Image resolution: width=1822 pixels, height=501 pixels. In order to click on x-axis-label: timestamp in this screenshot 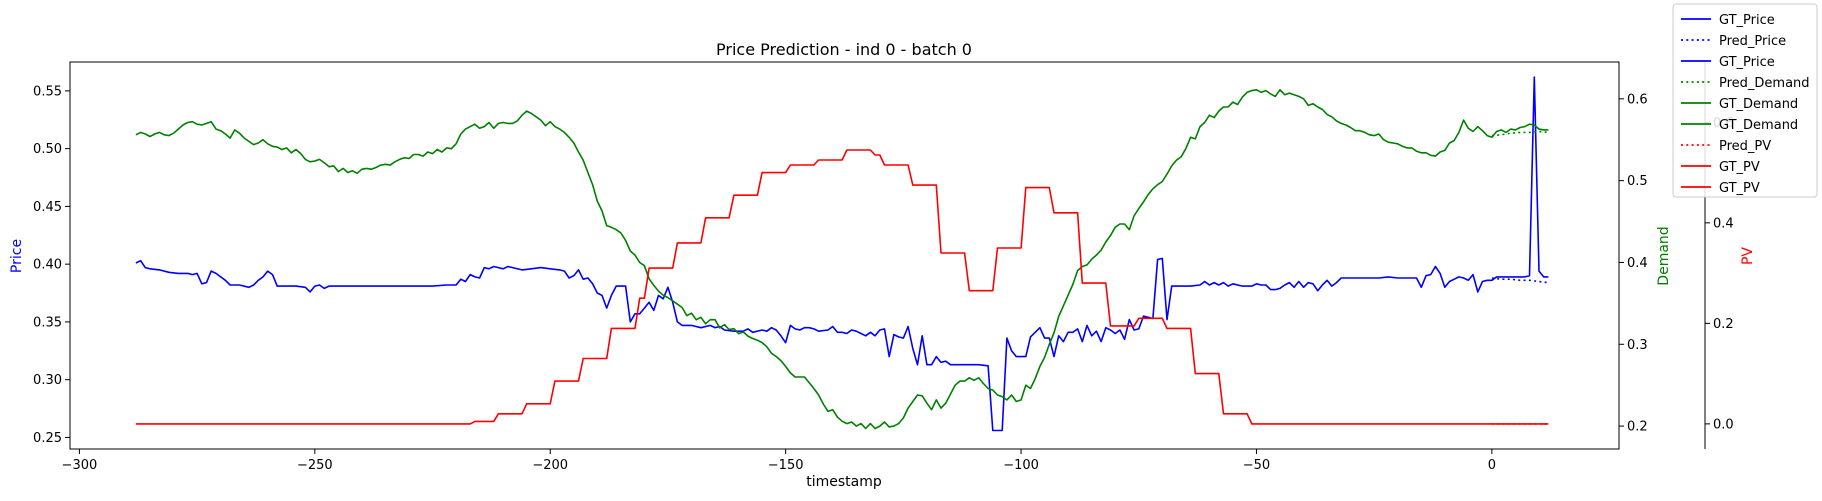, I will do `click(844, 482)`.